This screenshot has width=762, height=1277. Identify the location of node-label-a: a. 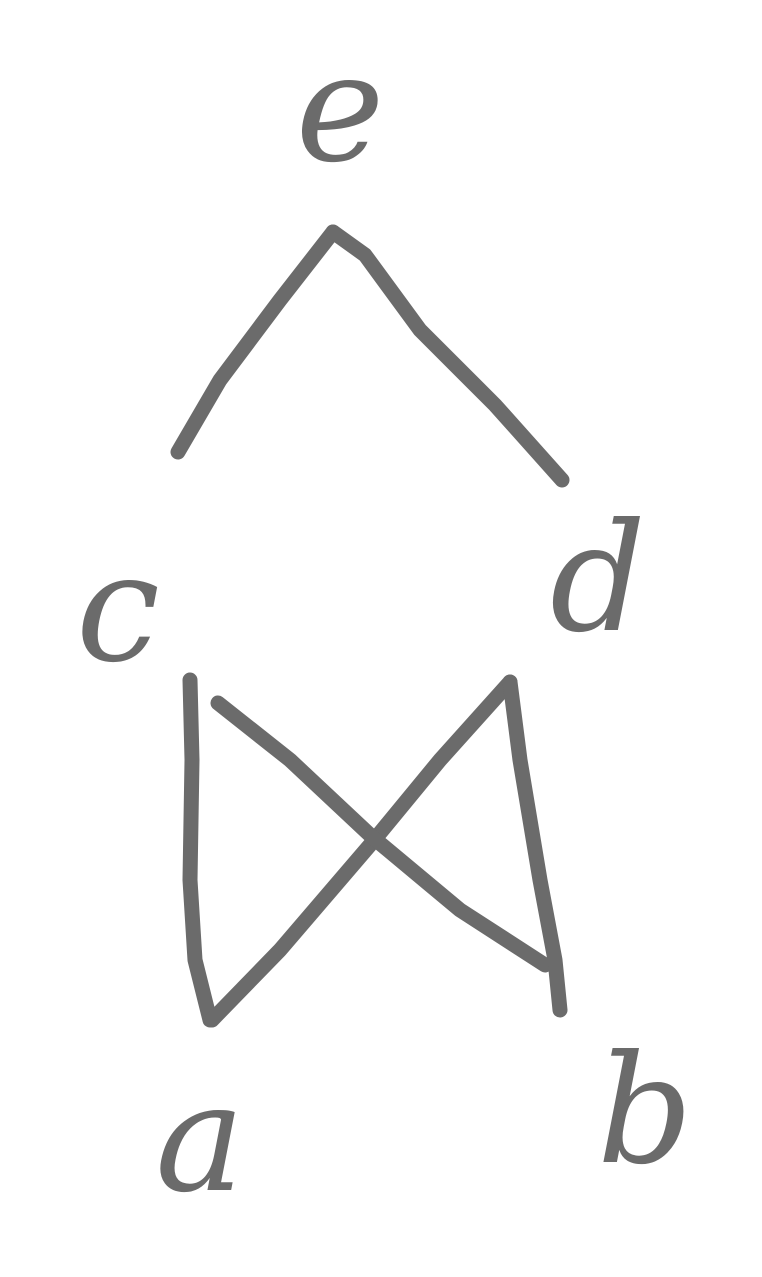
(199, 1139).